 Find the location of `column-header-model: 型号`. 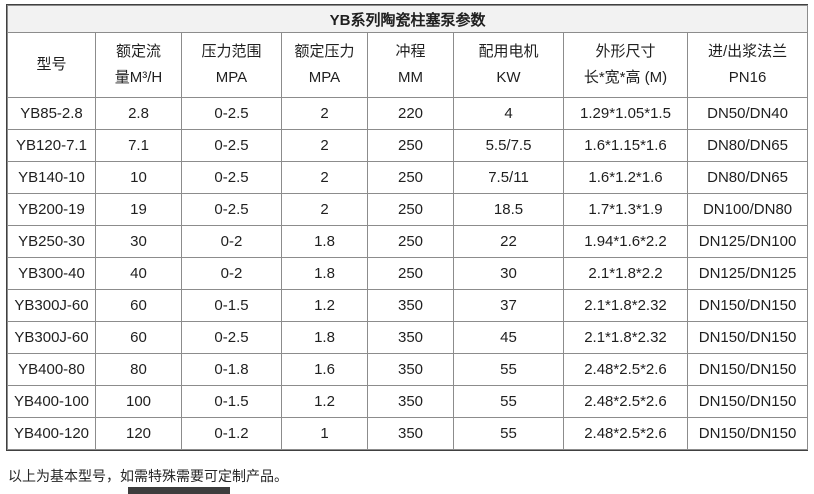

column-header-model: 型号 is located at coordinates (51, 65).